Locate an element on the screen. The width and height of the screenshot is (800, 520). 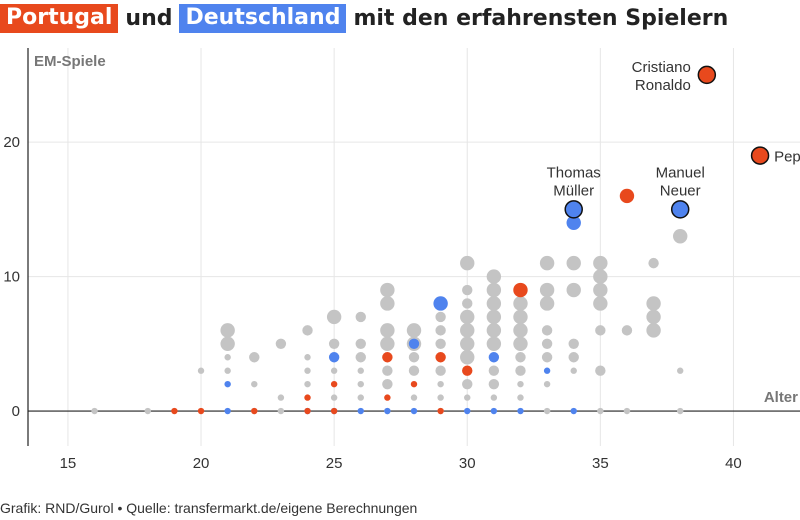
player-label: Cristiano is located at coordinates (661, 67).